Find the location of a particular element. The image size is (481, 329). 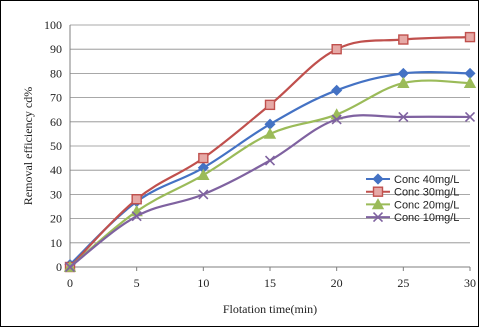

y-tick-label: 60 is located at coordinates (56, 122).